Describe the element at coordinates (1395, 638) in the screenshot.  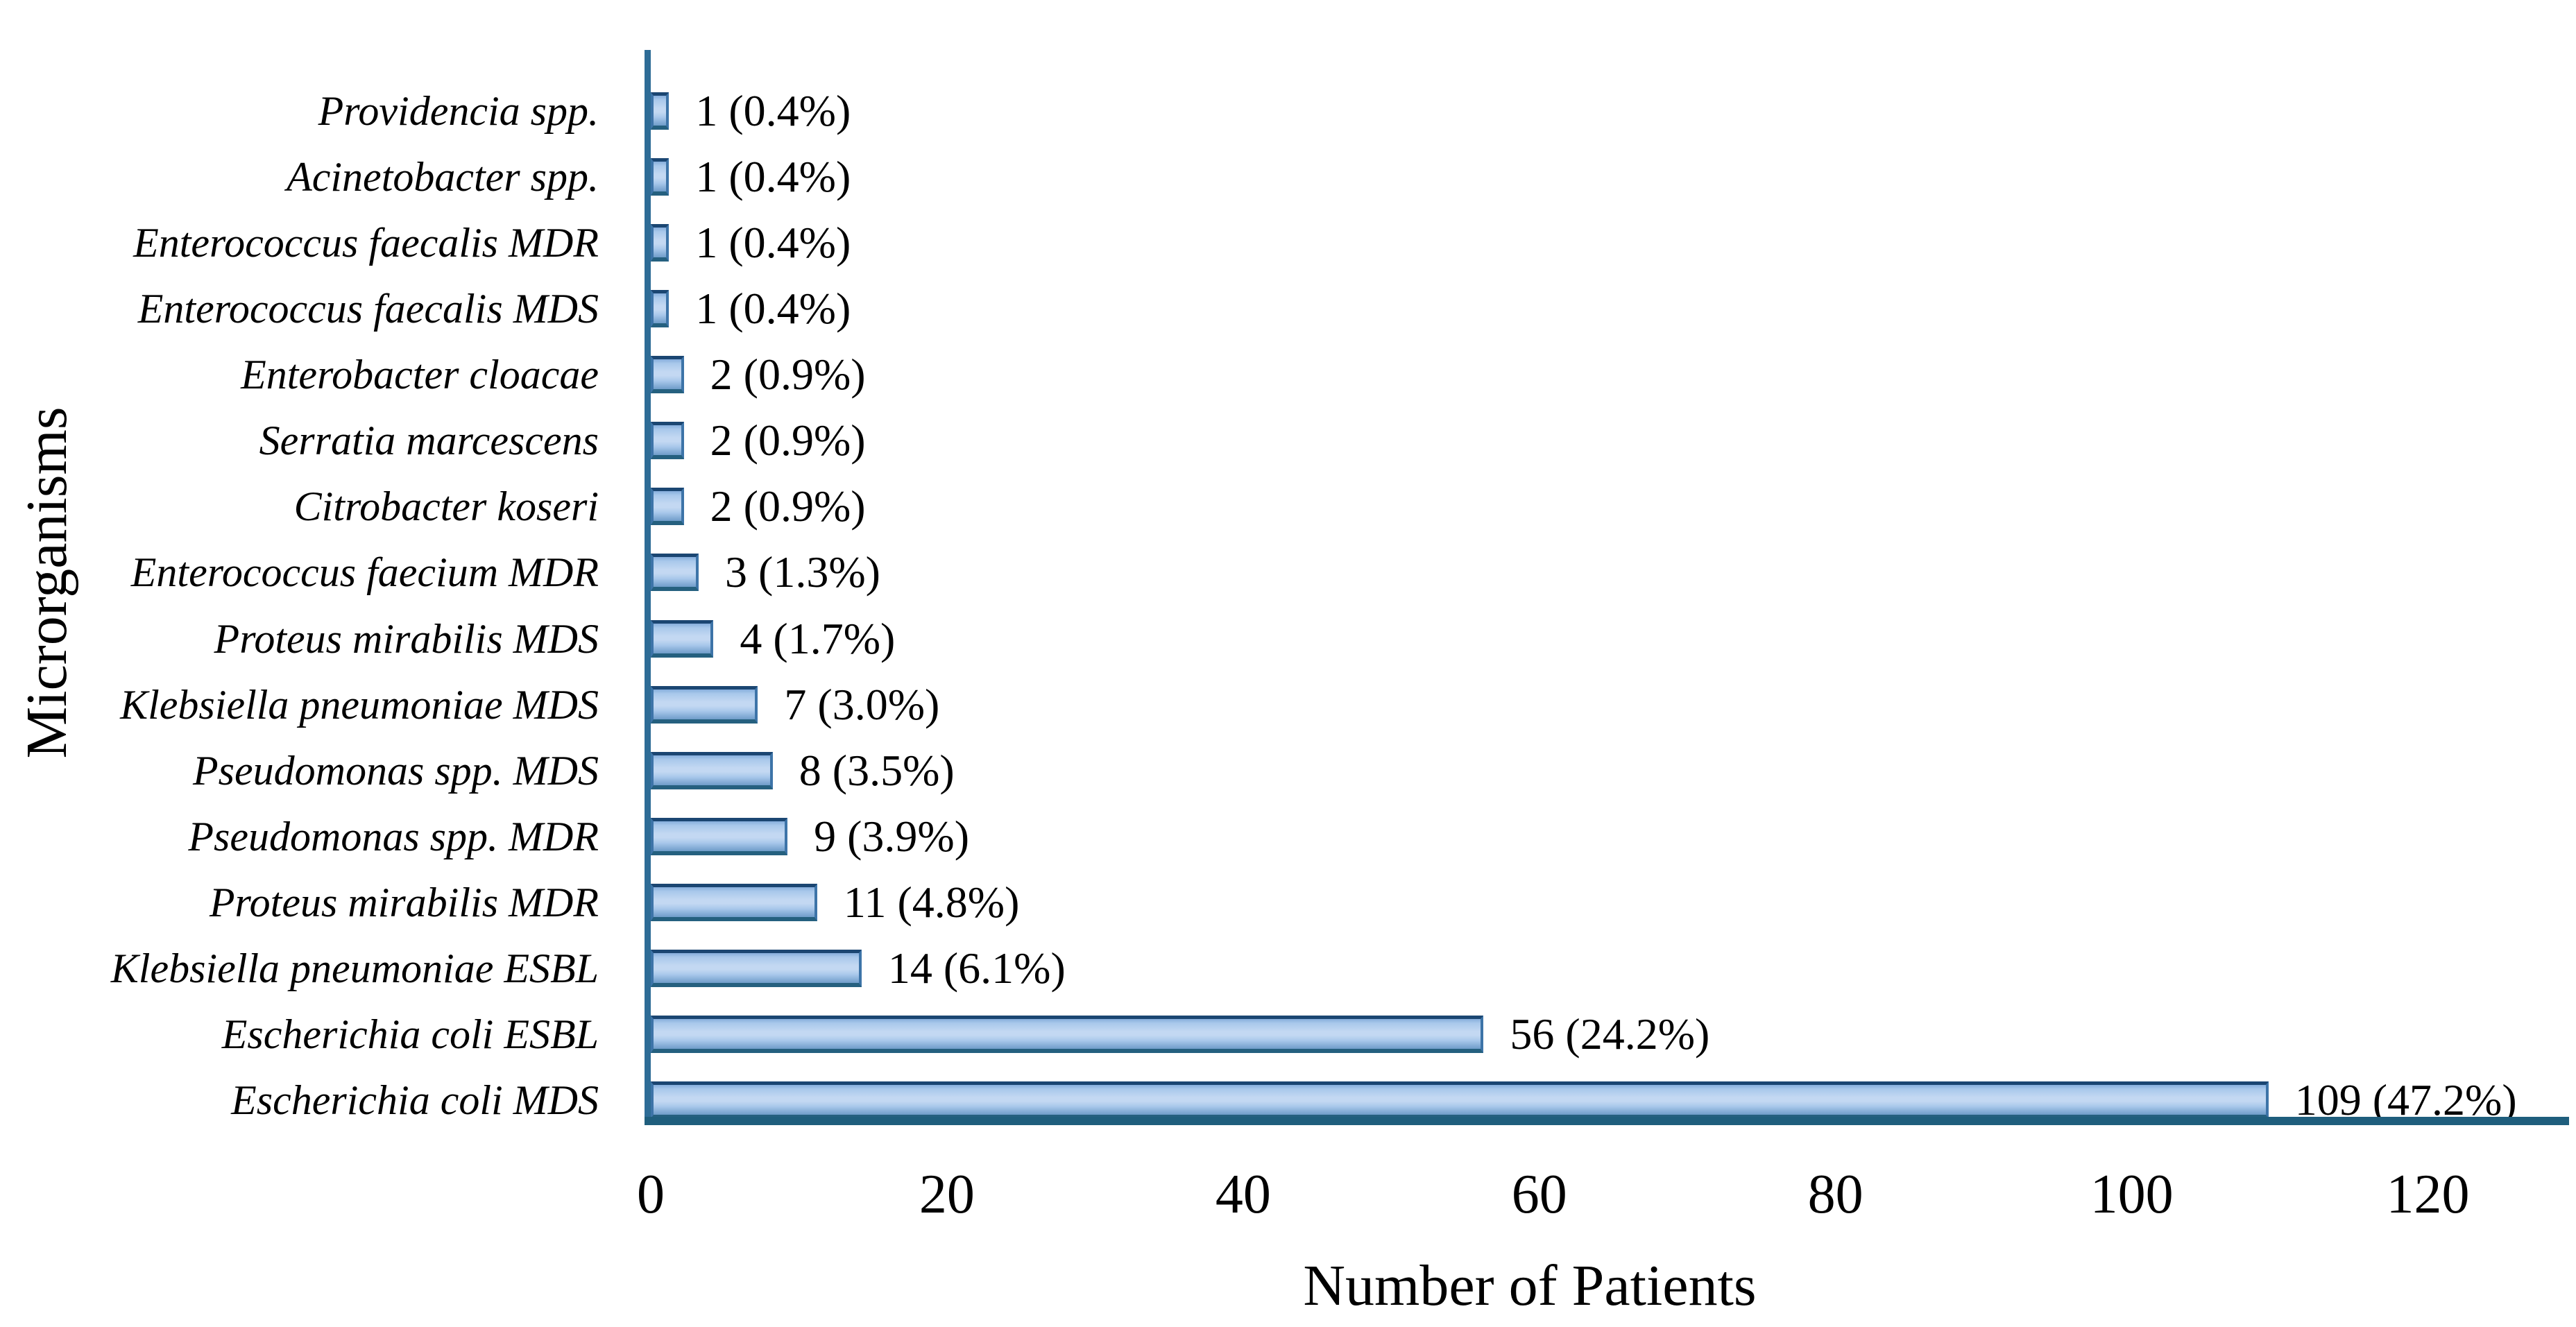
I see `bar-row: Proteus mirabilis MDS 4 (1.7%)` at that location.